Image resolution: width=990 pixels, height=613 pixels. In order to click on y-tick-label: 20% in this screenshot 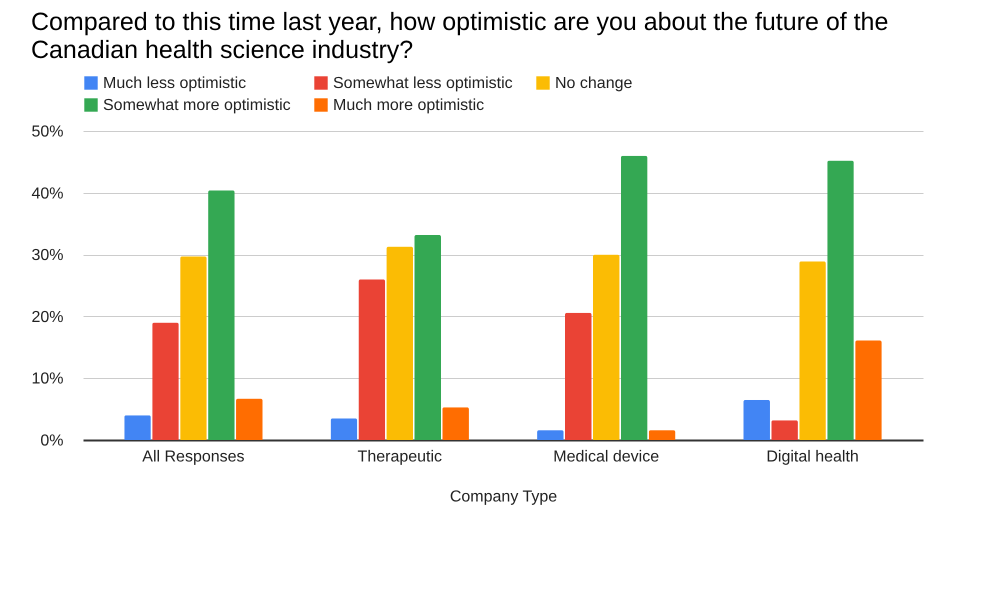, I will do `click(47, 317)`.